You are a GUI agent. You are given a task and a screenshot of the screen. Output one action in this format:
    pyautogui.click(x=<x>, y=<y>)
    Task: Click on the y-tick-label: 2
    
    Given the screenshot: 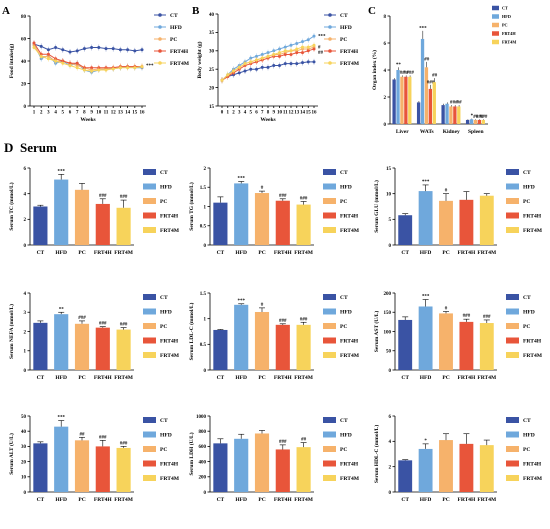 What is the action you would take?
    pyautogui.click(x=25, y=220)
    